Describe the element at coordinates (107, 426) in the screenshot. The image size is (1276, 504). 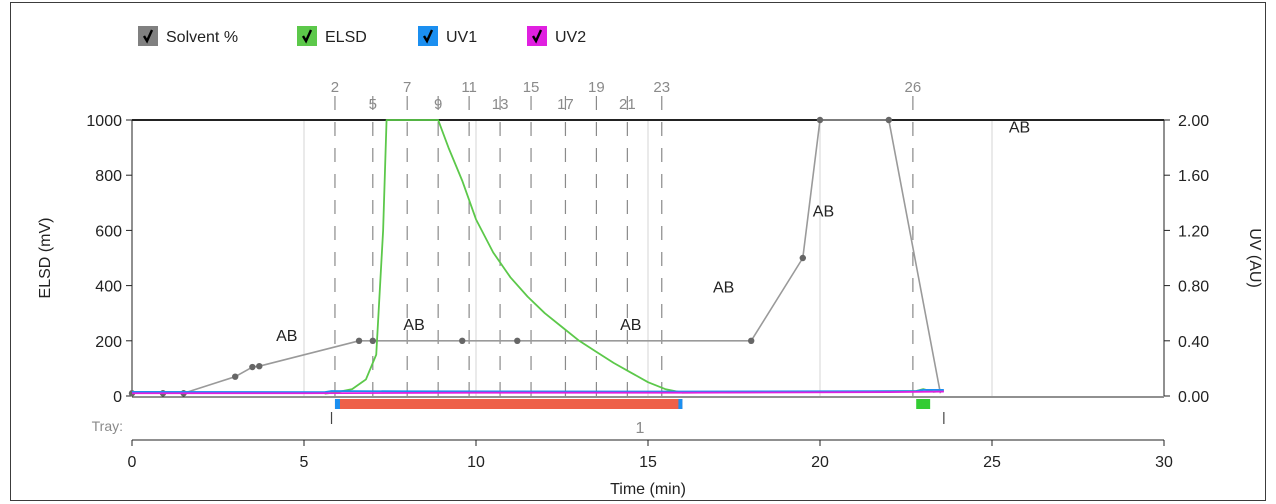
I see `tray-label: Tray:` at that location.